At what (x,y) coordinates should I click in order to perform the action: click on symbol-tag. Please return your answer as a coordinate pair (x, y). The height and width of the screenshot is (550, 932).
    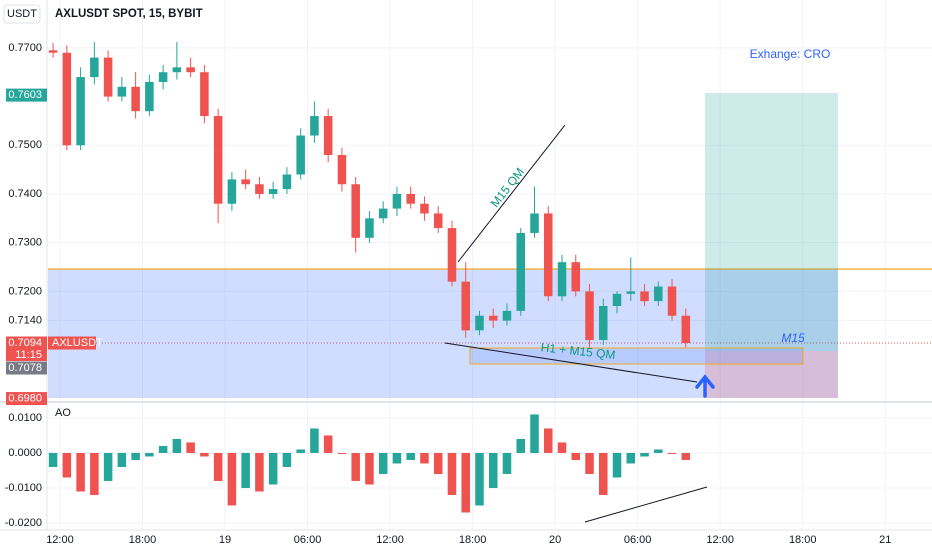
    Looking at the image, I should click on (72, 343).